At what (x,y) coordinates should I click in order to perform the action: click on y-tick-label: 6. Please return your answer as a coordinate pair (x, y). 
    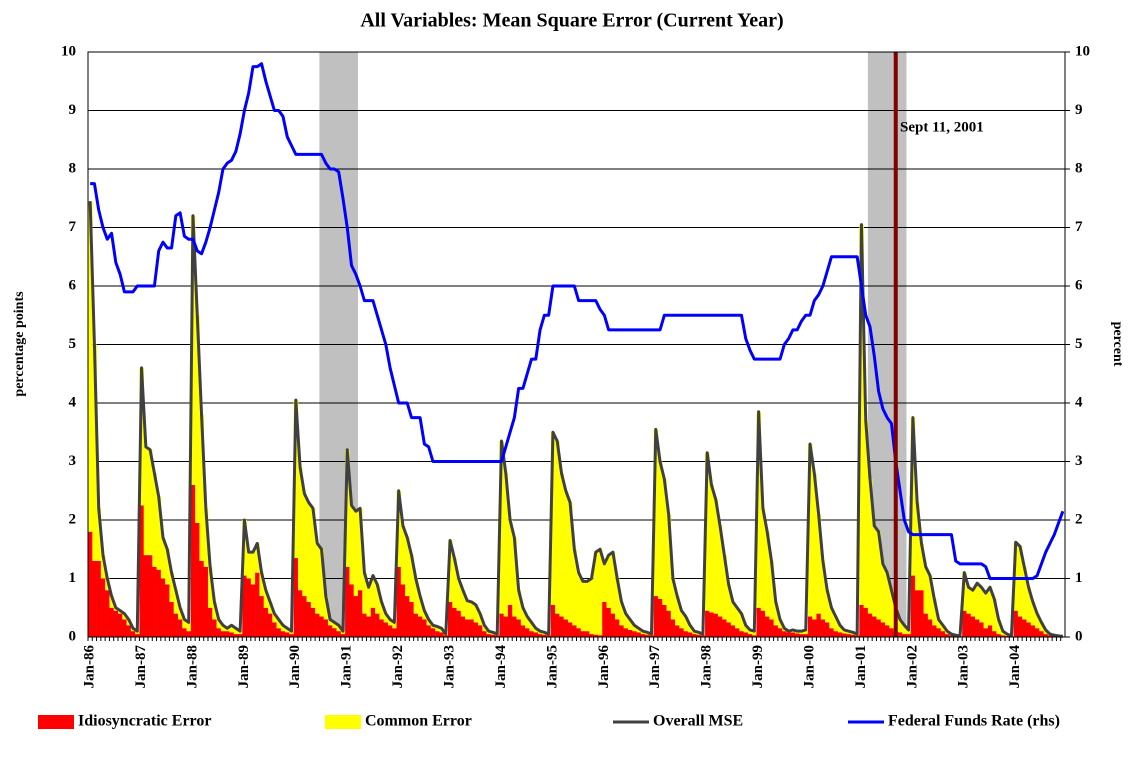
    Looking at the image, I should click on (73, 285).